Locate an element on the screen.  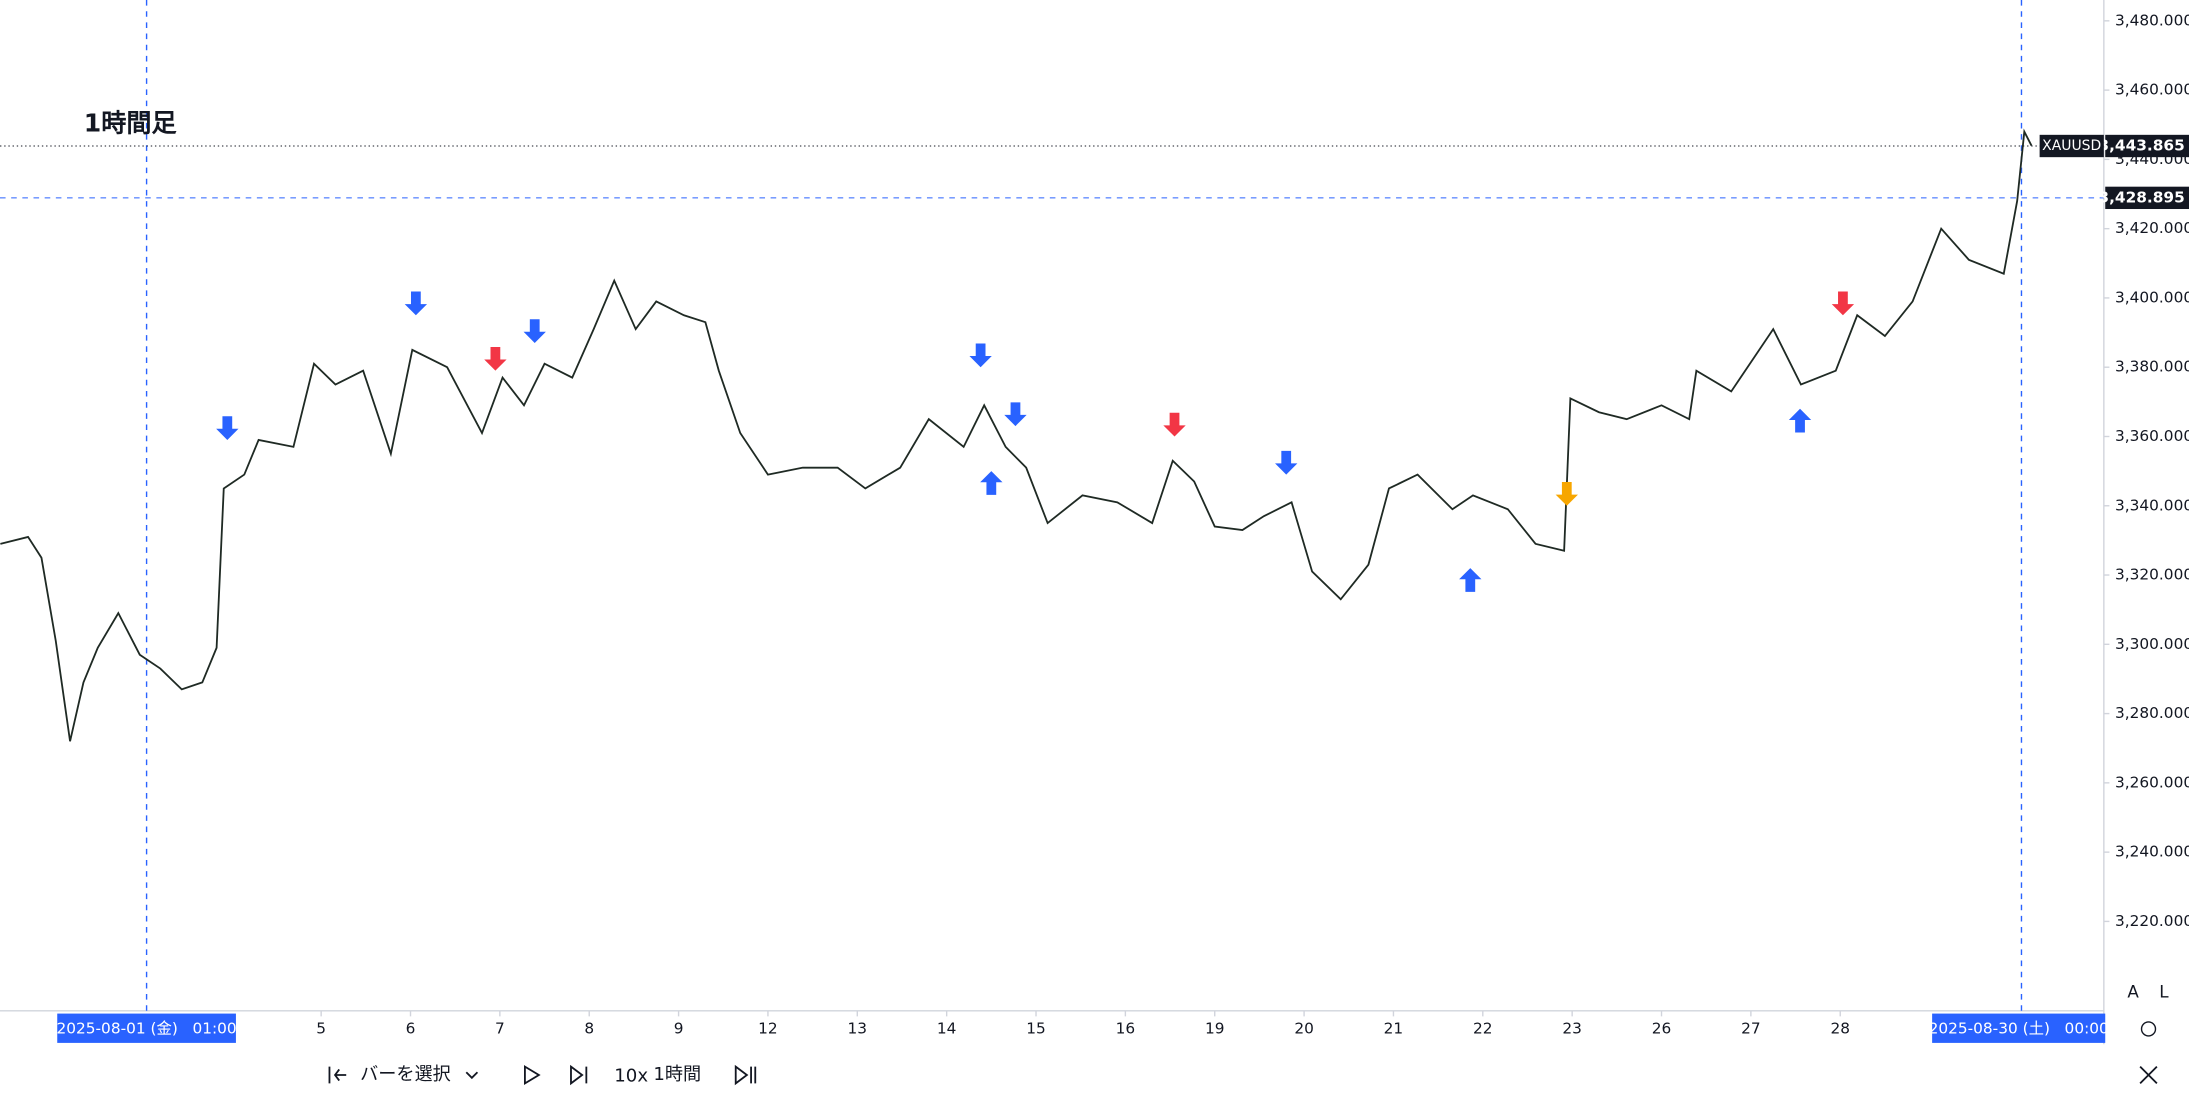
speed-button: 10x is located at coordinates (631, 1075).